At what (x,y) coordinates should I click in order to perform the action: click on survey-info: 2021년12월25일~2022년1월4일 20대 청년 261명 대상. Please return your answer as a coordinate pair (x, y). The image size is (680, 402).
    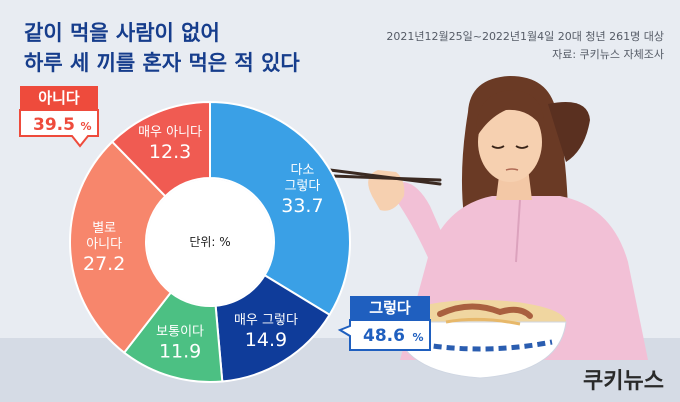
    Looking at the image, I should click on (525, 36).